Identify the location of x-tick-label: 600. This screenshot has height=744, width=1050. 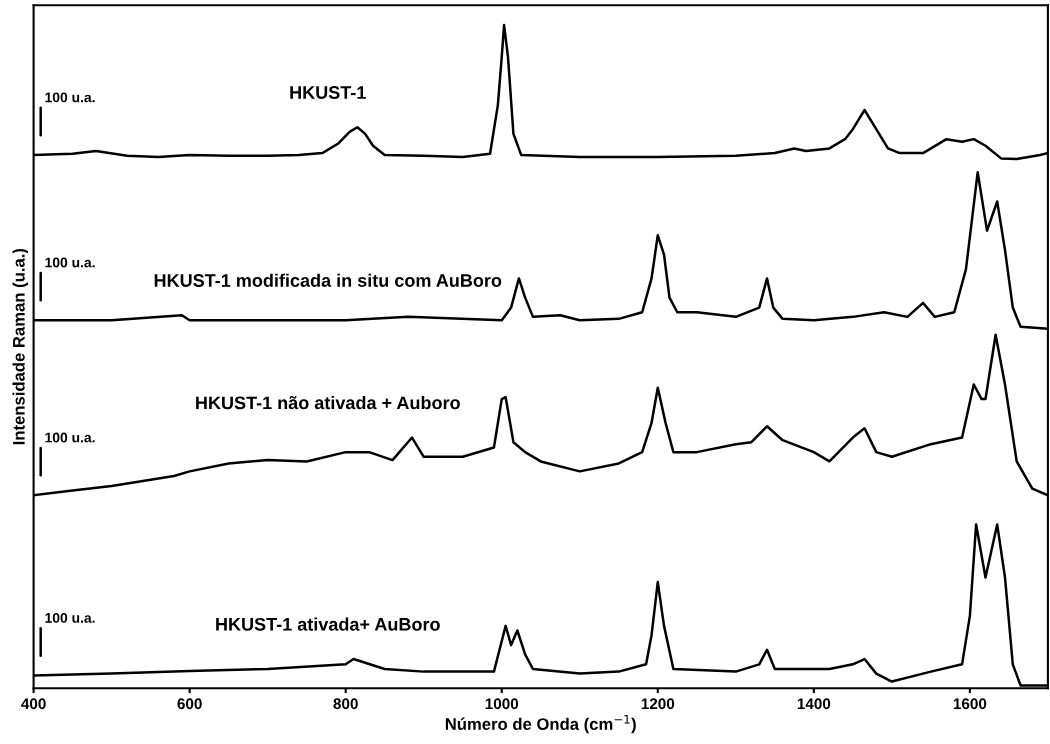
(189, 704).